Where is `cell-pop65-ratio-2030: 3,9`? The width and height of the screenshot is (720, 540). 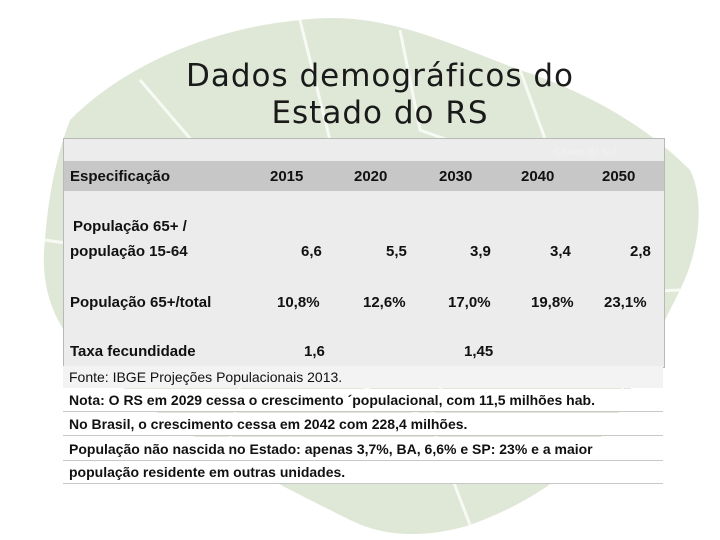
cell-pop65-ratio-2030: 3,9 is located at coordinates (480, 251).